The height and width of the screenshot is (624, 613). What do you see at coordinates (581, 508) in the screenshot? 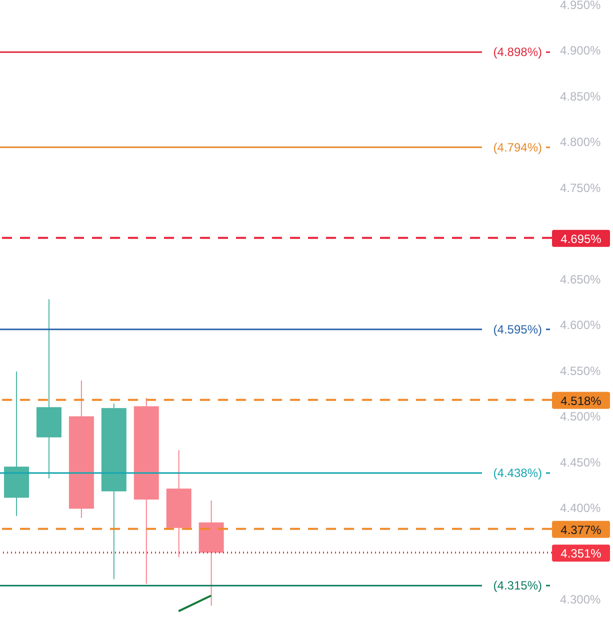
I see `y-tick-label: 4.400%` at bounding box center [581, 508].